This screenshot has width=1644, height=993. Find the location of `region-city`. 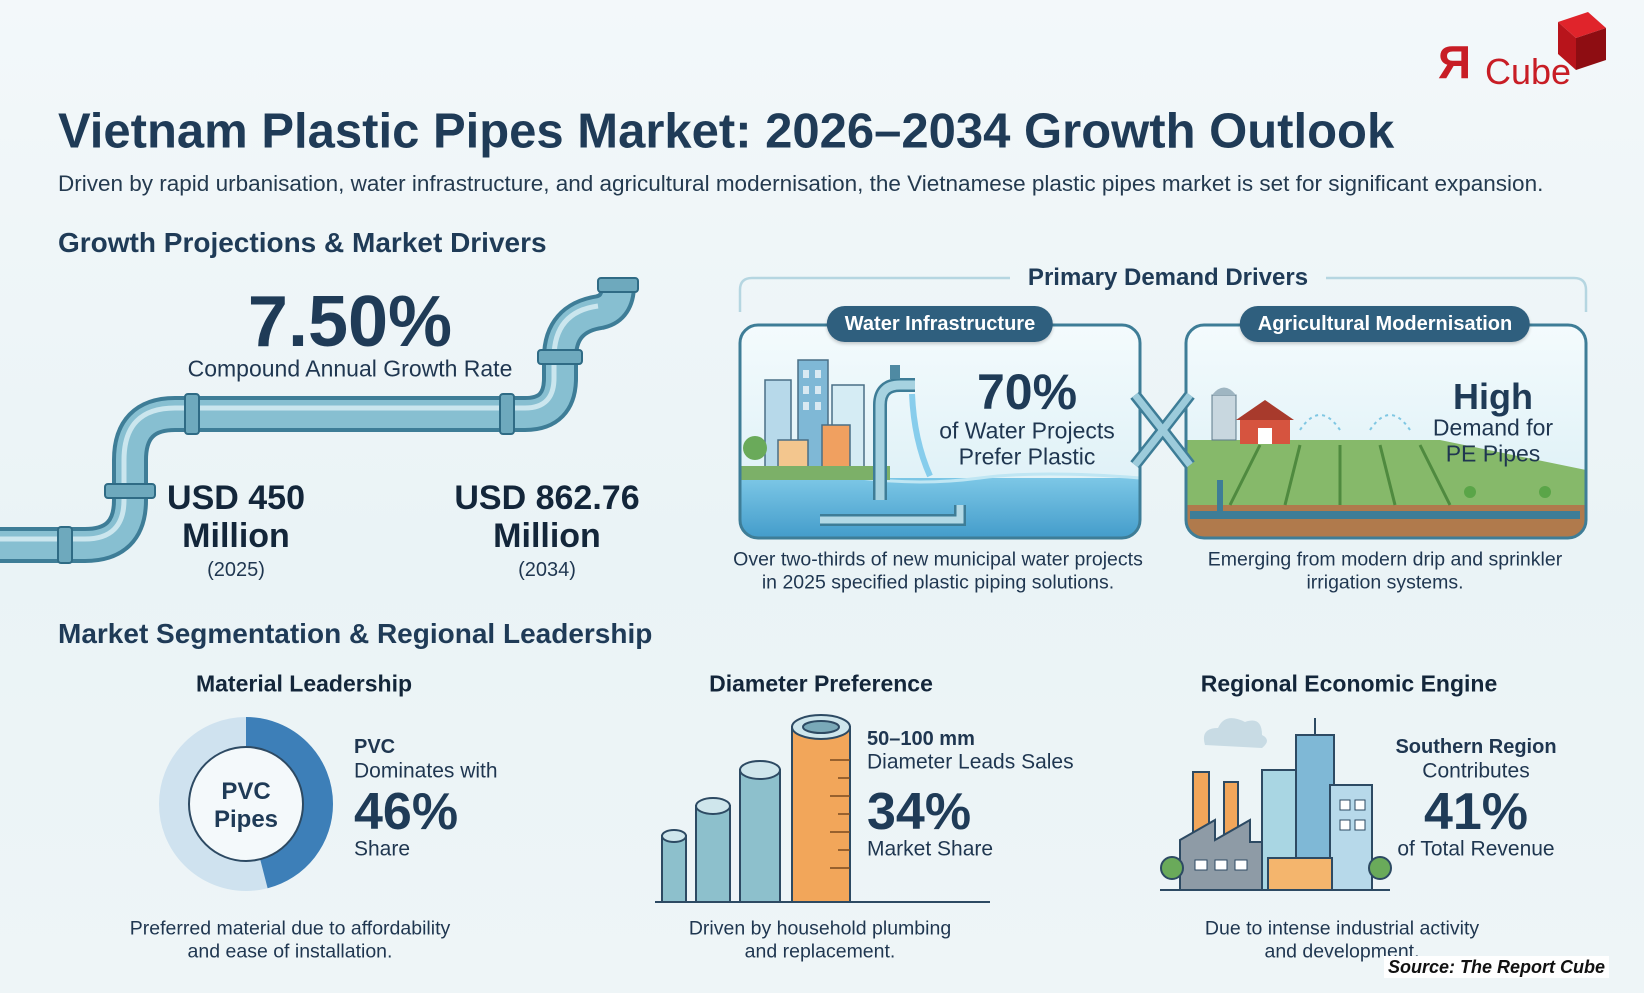

region-city is located at coordinates (1276, 804).